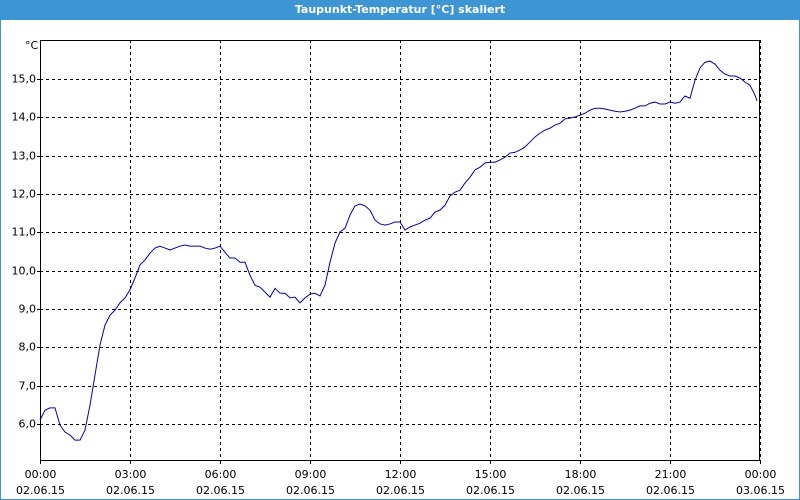 This screenshot has width=800, height=500. Describe the element at coordinates (28, 424) in the screenshot. I see `y-tick-label: 6,0` at that location.